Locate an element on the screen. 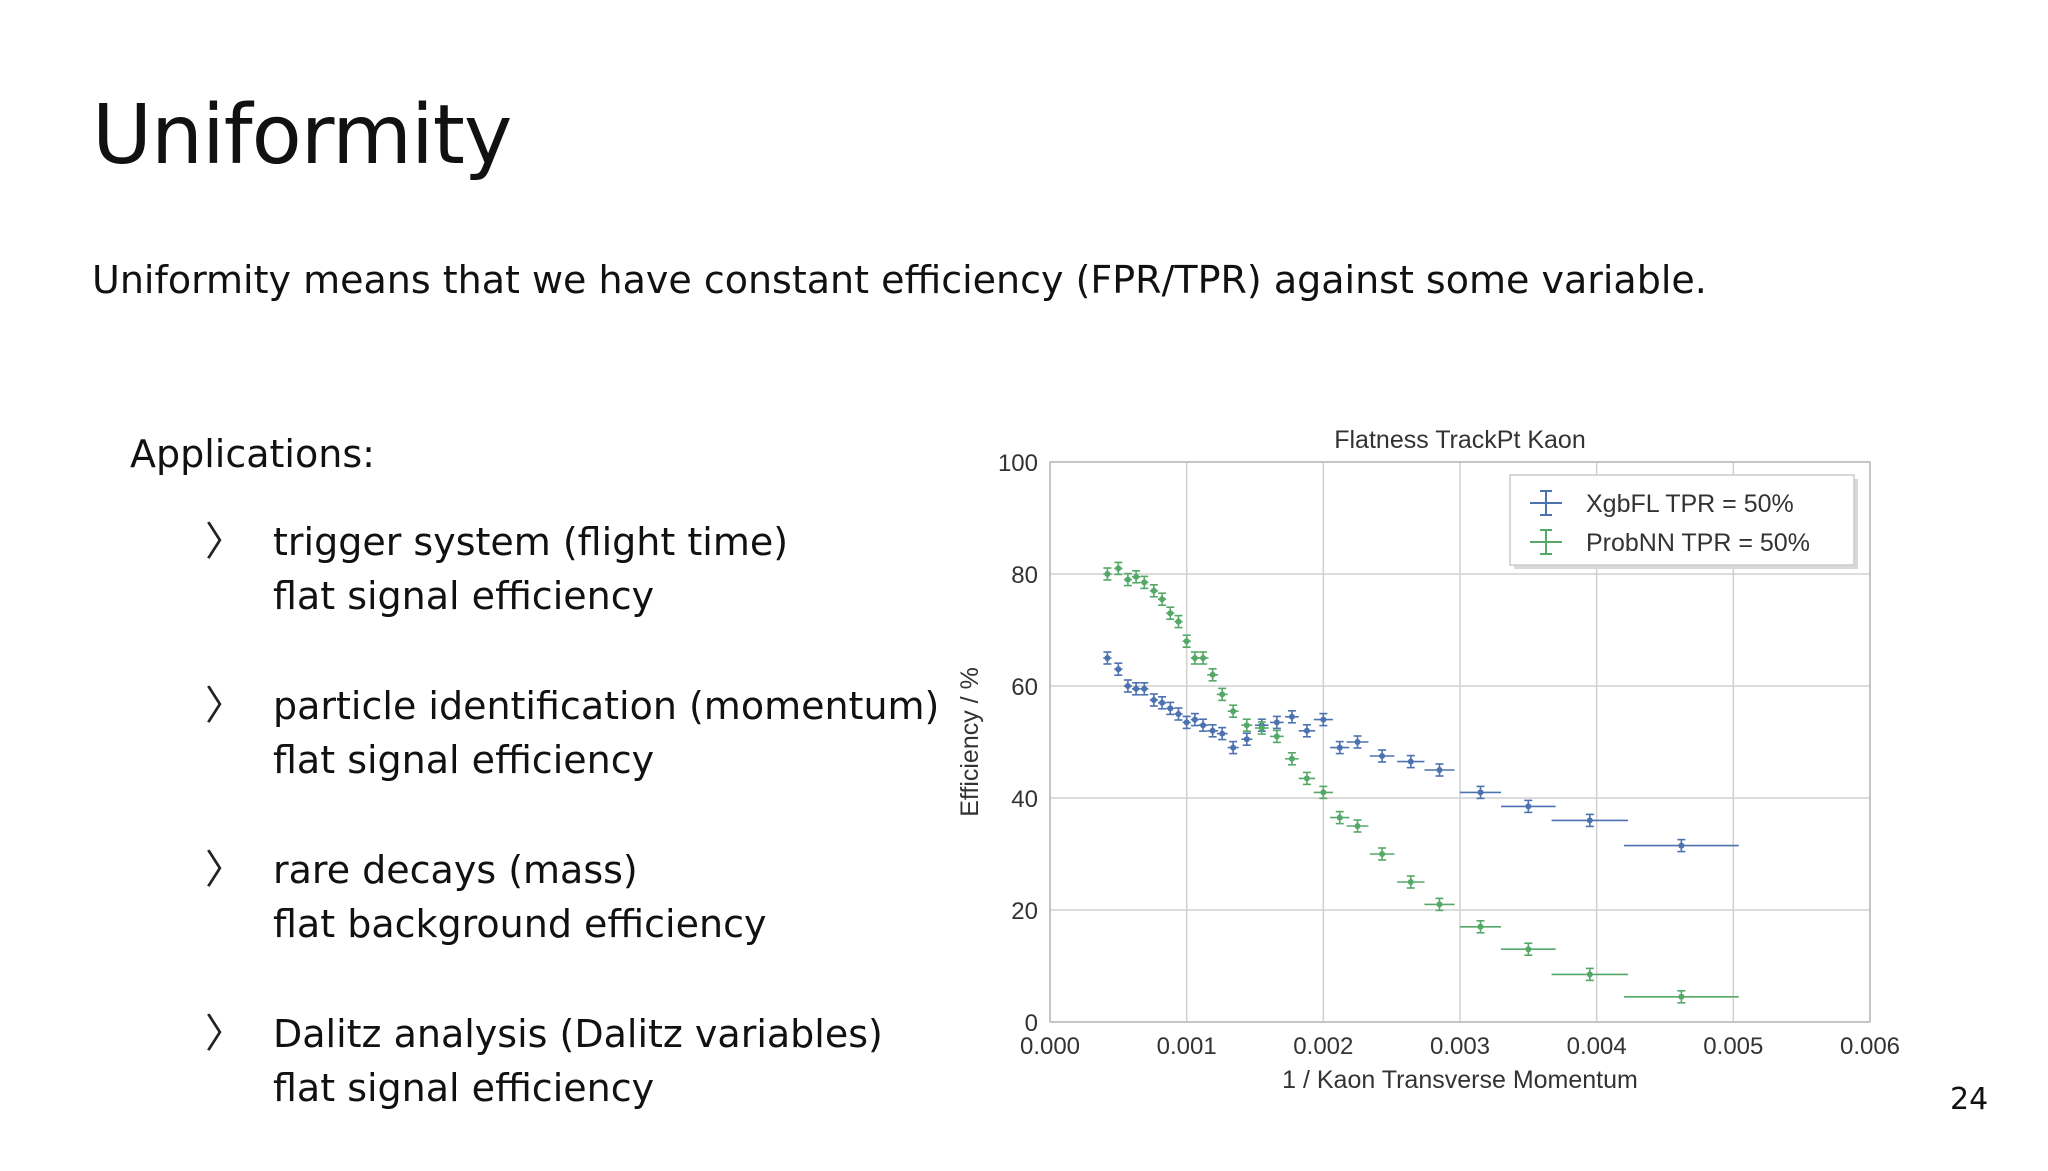 The width and height of the screenshot is (2048, 1171). x-axis-ticks: 0.000 0.001 0.002 0.003 0.004 0.005 0.006 is located at coordinates (1460, 1046).